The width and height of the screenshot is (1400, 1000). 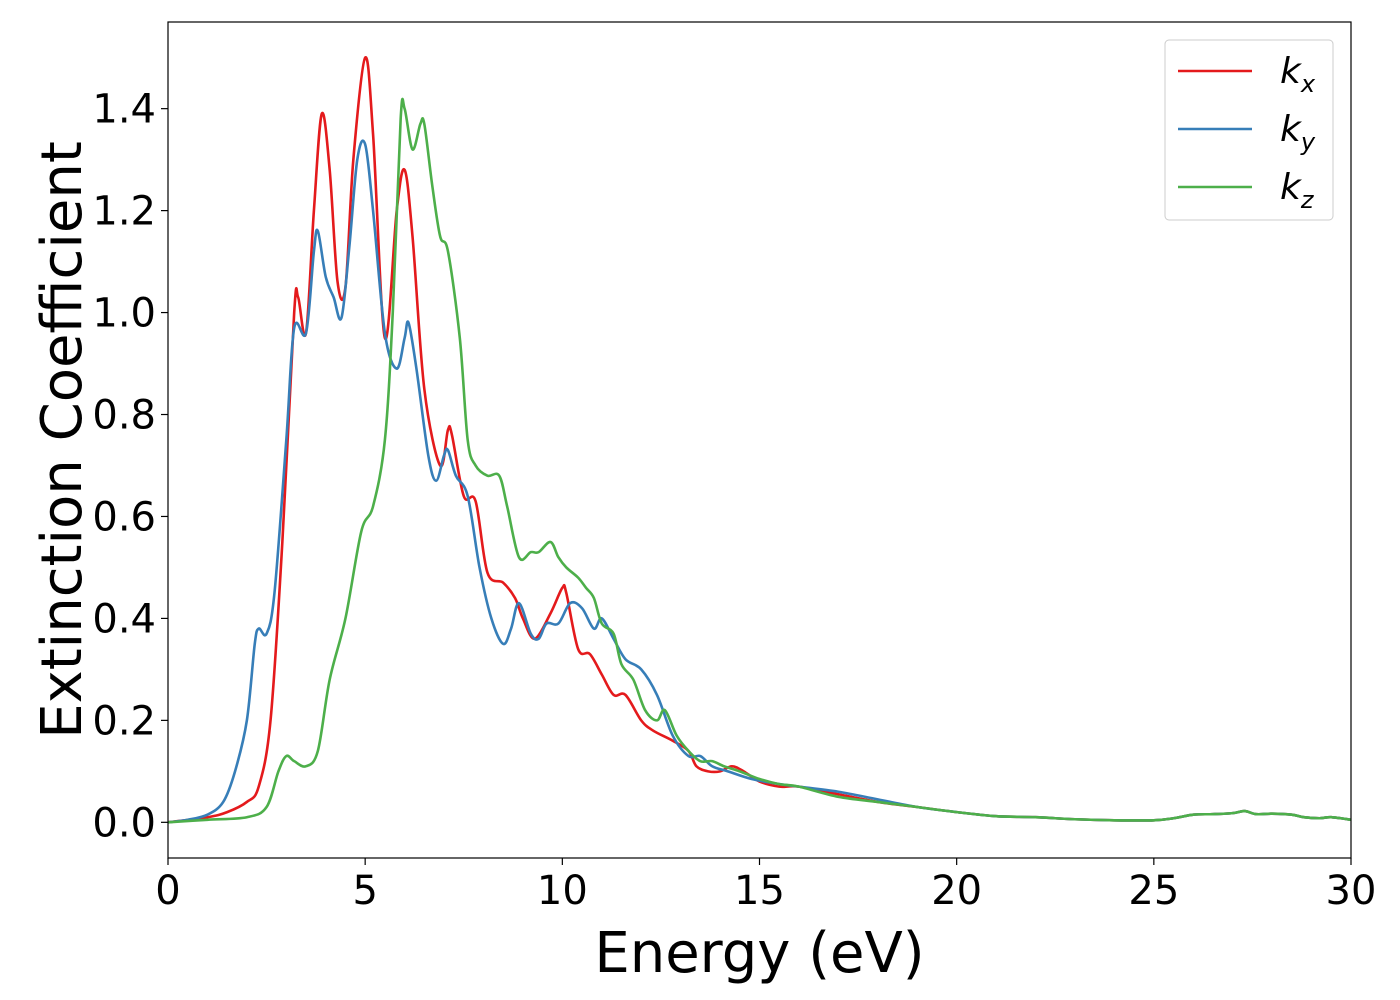 What do you see at coordinates (1298, 132) in the screenshot?
I see `legend-label-y: ky` at bounding box center [1298, 132].